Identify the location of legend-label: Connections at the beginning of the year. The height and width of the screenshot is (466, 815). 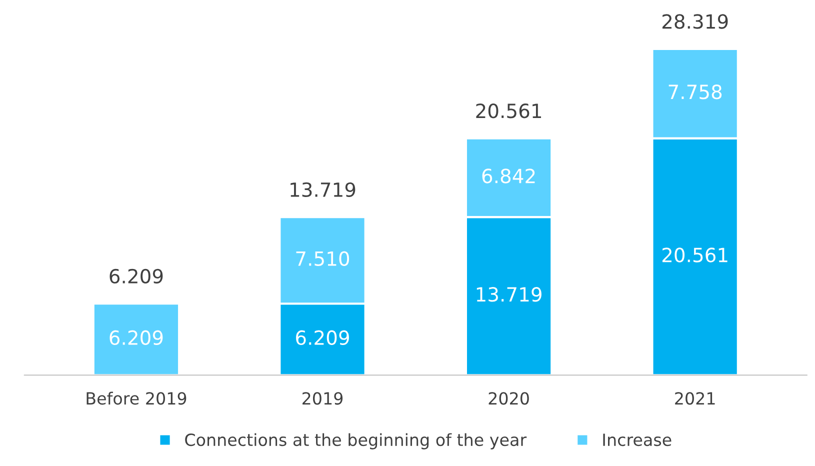
(356, 441).